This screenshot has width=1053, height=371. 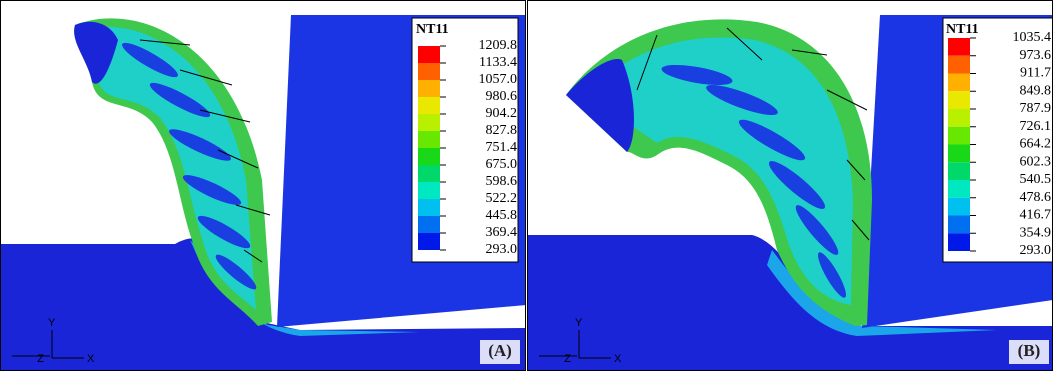 I want to click on legend-label: 416.7, so click(x=1036, y=215).